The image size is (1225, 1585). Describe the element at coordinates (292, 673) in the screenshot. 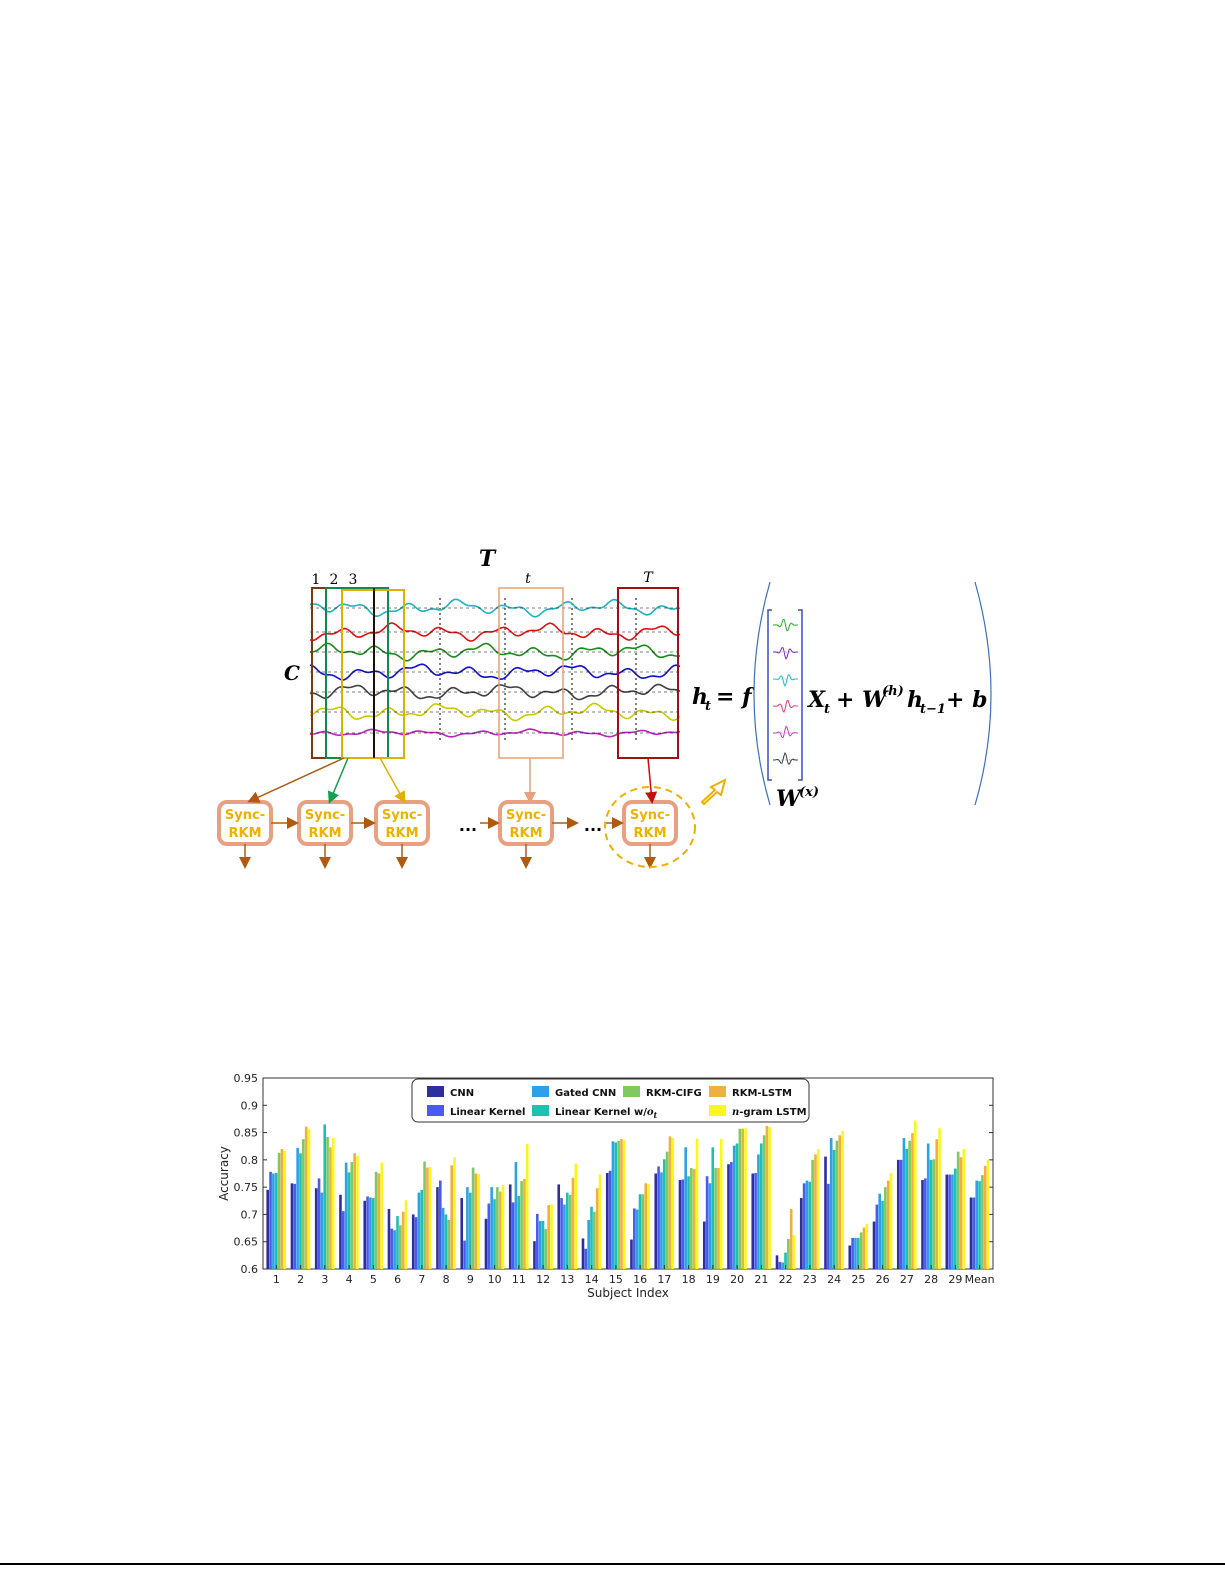

I see `C-label: C` at that location.